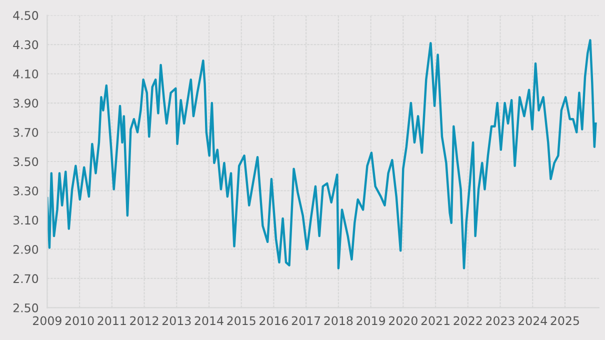 This screenshot has height=340, width=605. I want to click on y-tick-label: 3.50, so click(25, 161).